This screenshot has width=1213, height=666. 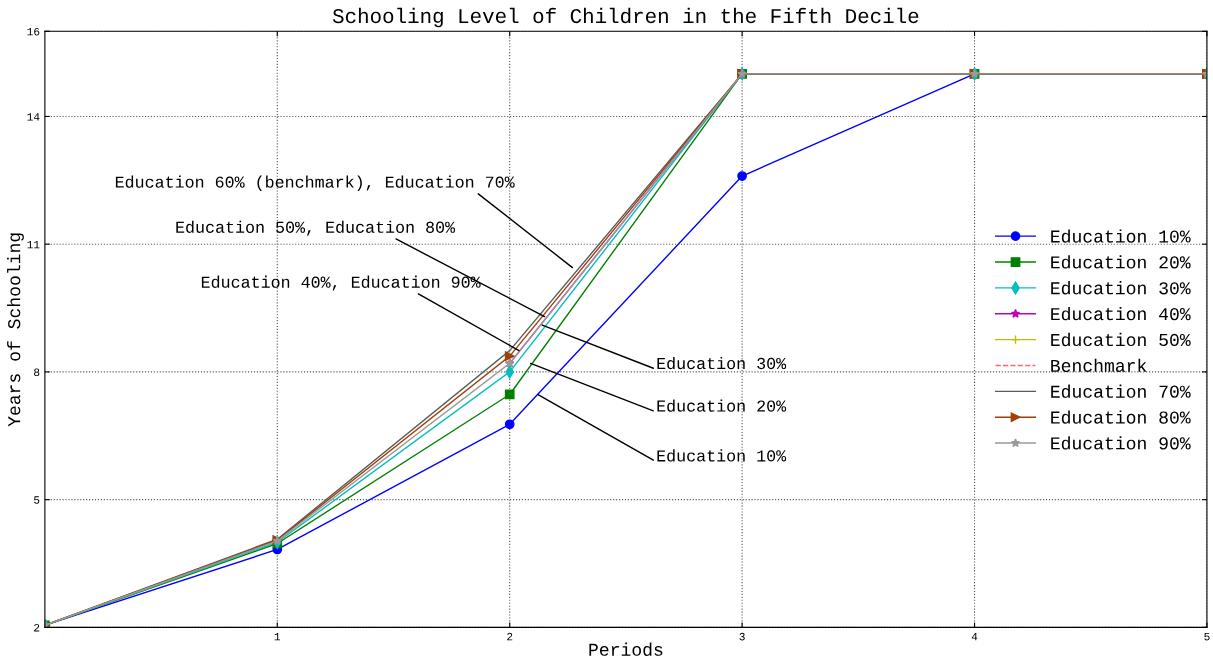 What do you see at coordinates (33, 244) in the screenshot?
I see `y-tick-label: 11` at bounding box center [33, 244].